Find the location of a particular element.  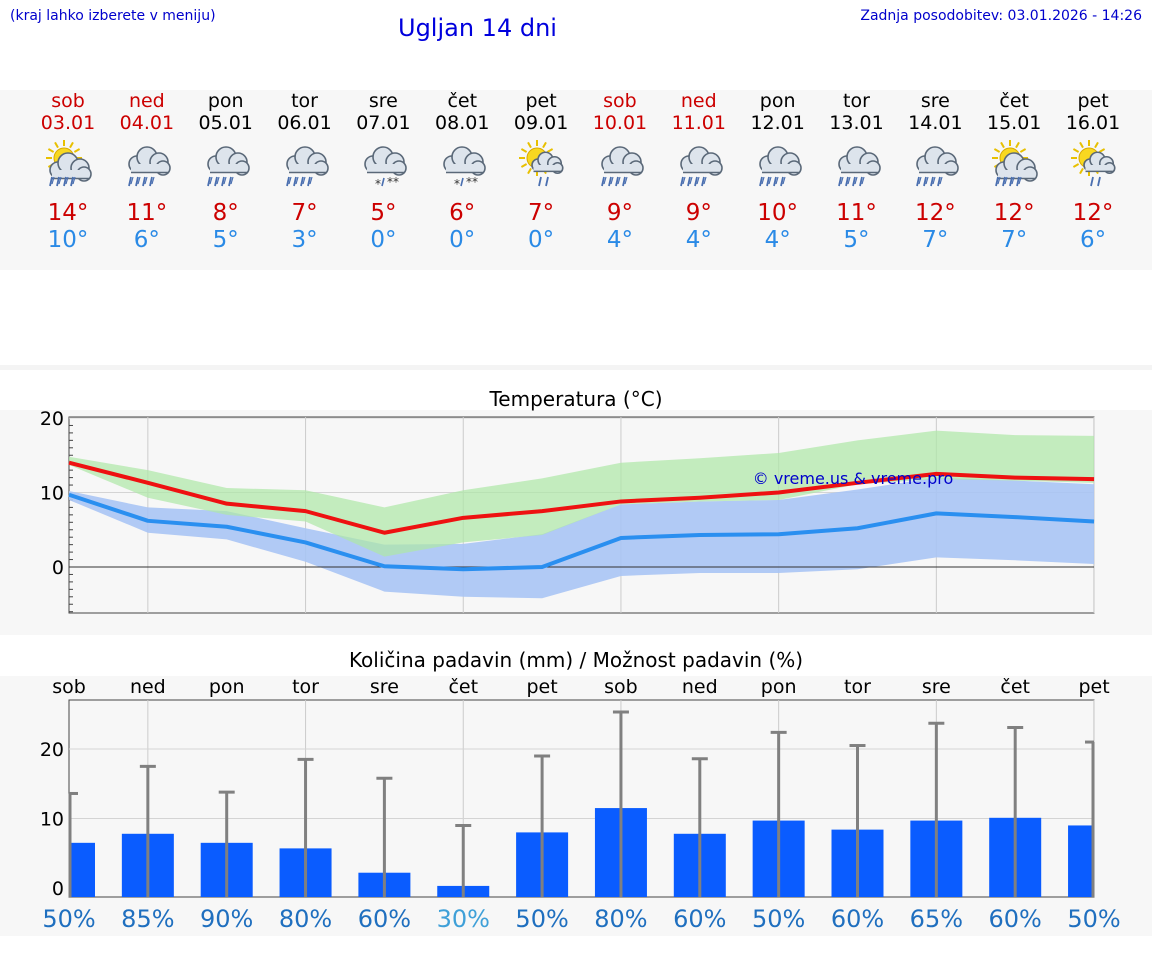

page-title: Ugljan 14 dni is located at coordinates (477, 28).